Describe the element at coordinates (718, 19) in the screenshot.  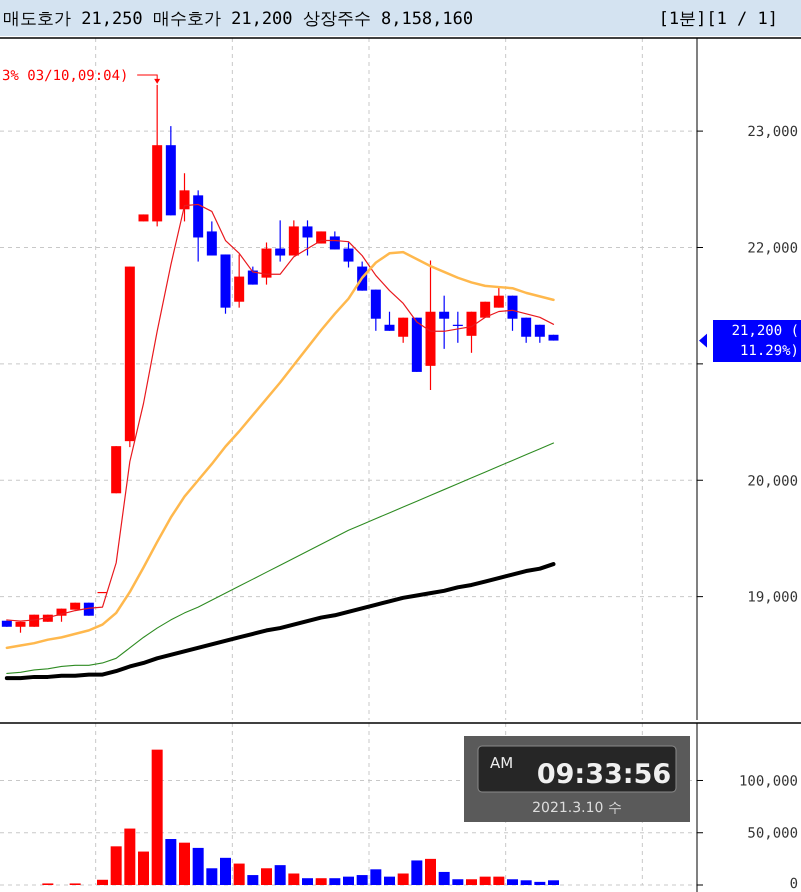
I see `chart-subtitle: [1분][1 / 1]` at that location.